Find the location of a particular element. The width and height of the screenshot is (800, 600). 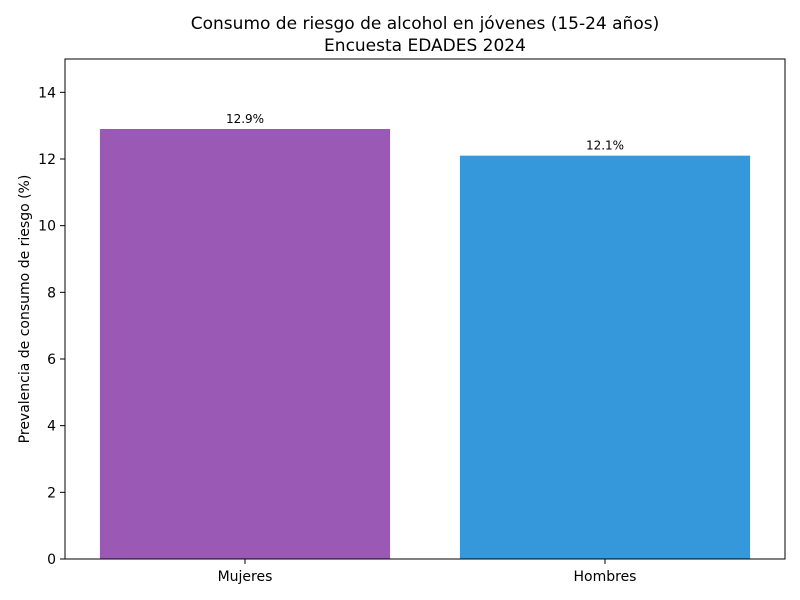

y-tick-label: 8 is located at coordinates (51, 293).